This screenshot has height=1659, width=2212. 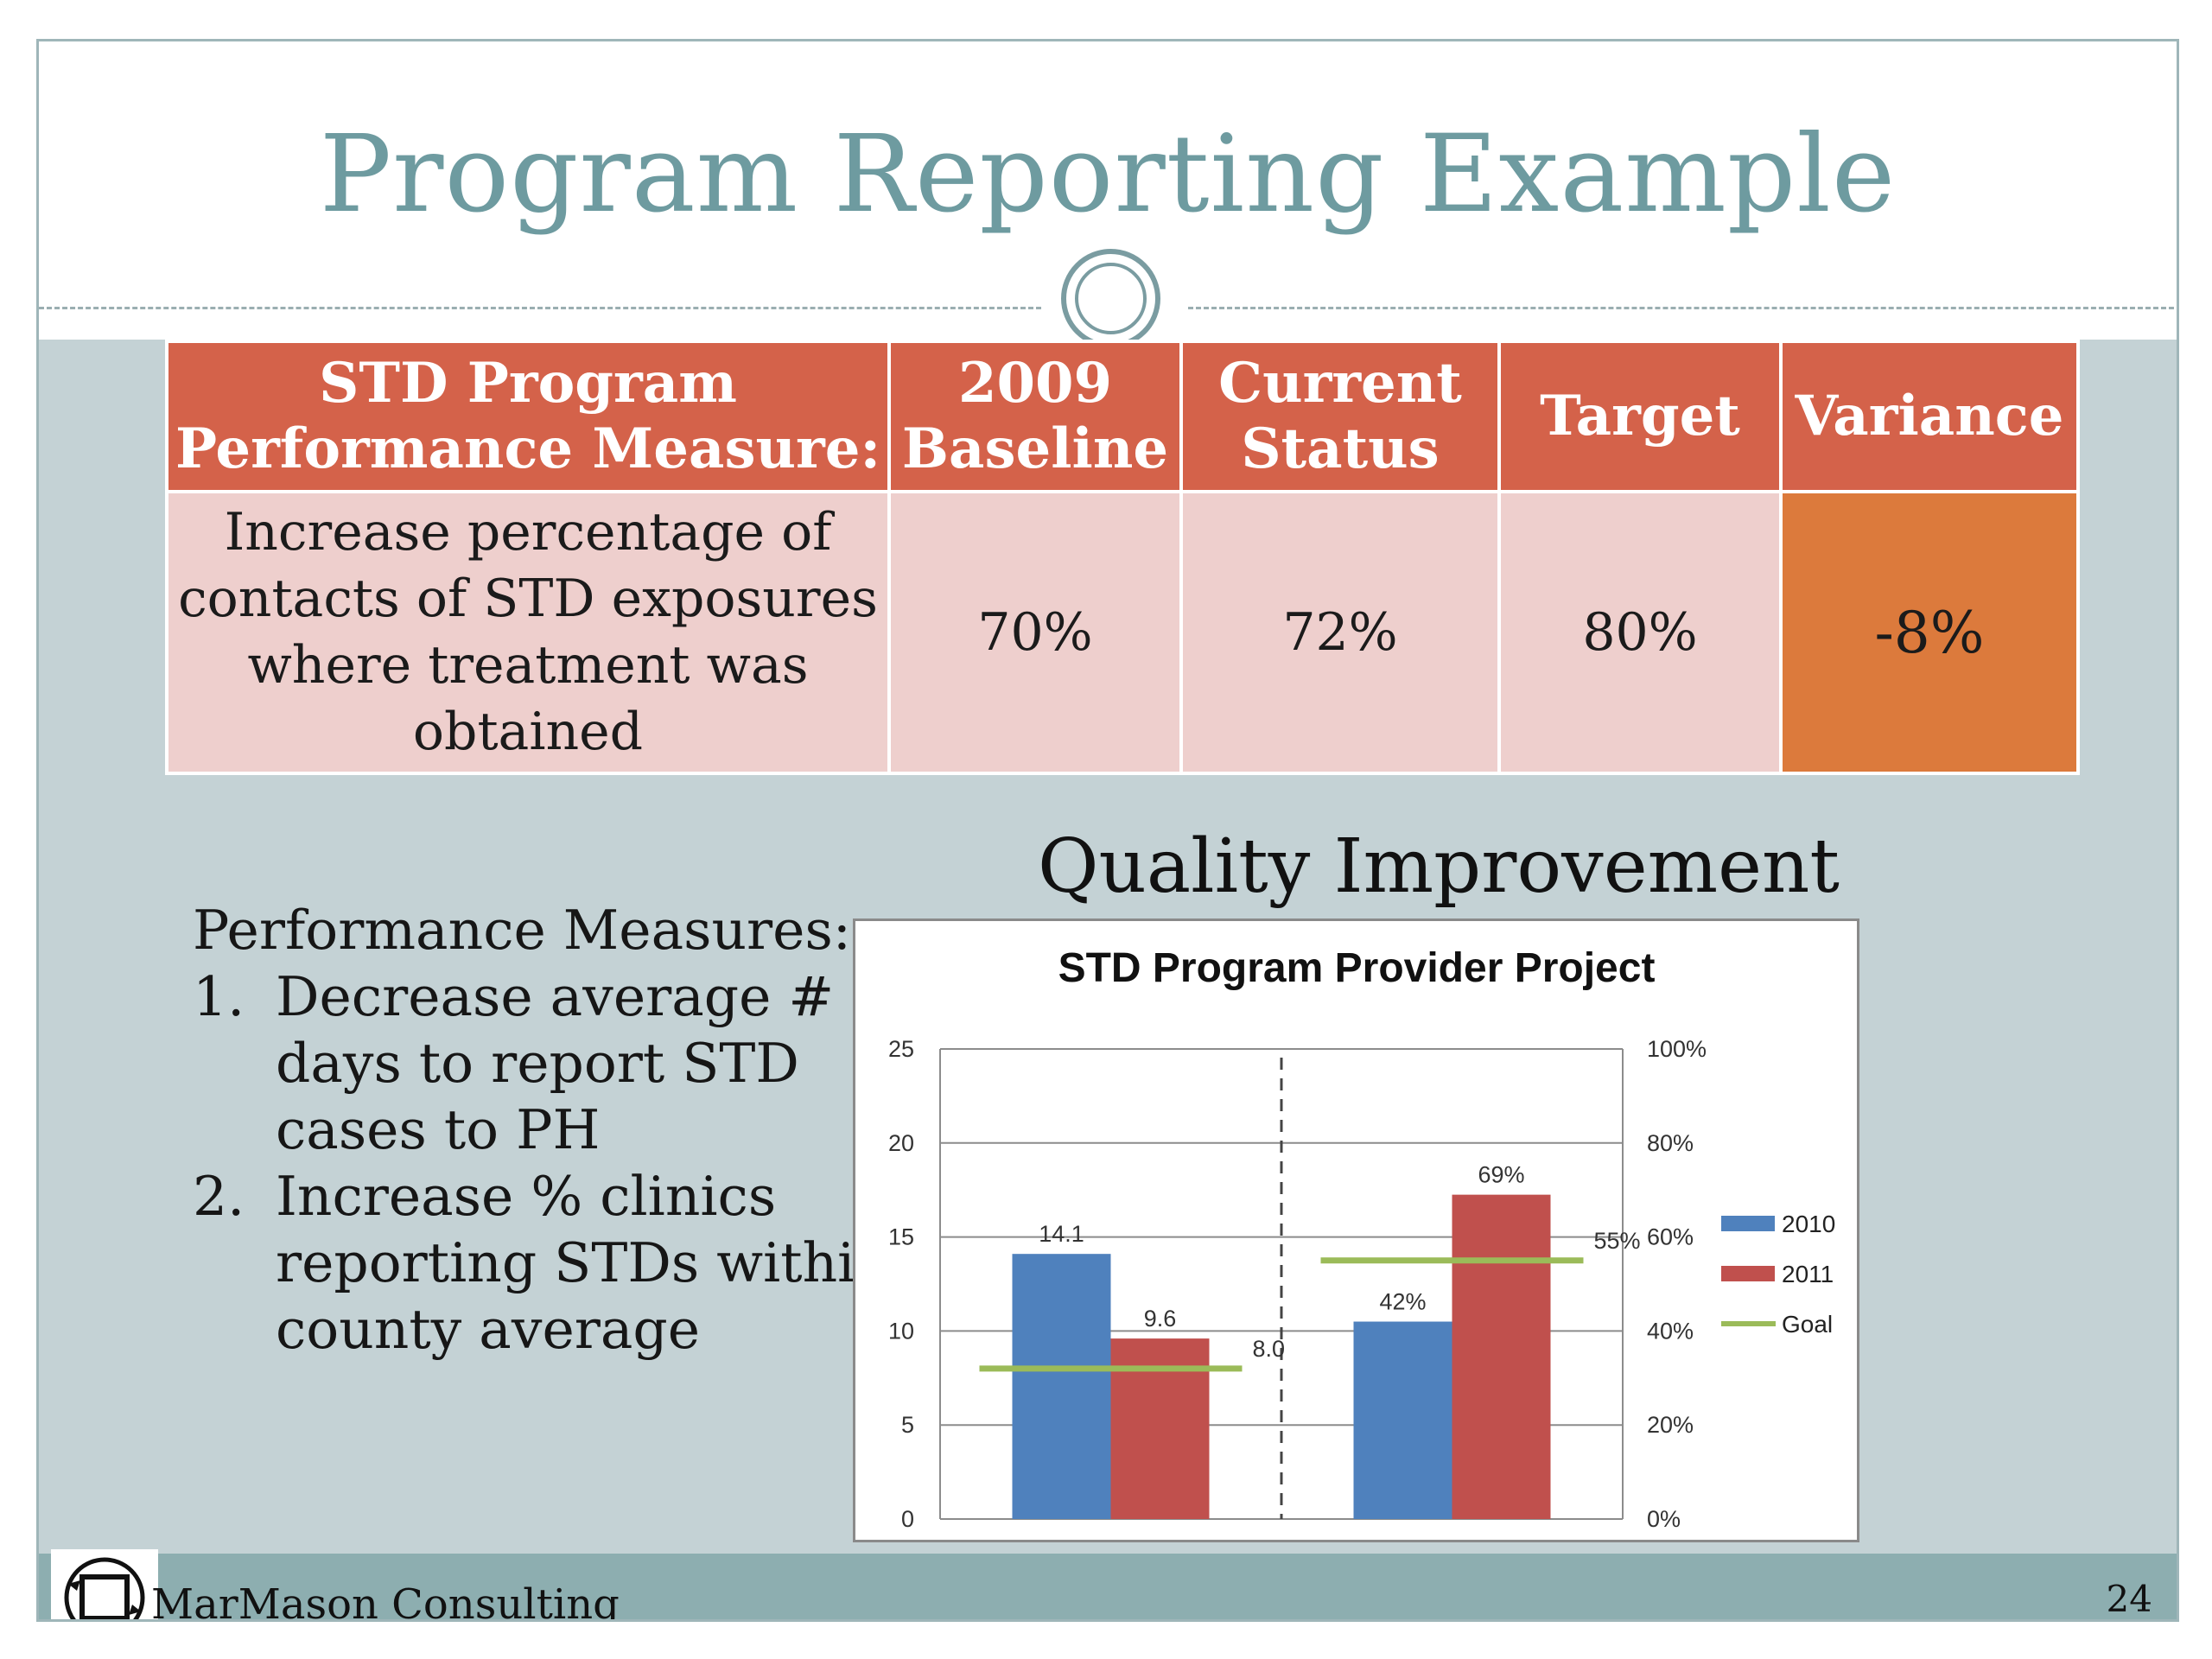 What do you see at coordinates (522, 930) in the screenshot?
I see `performance-measures-heading: Performance Measures:` at bounding box center [522, 930].